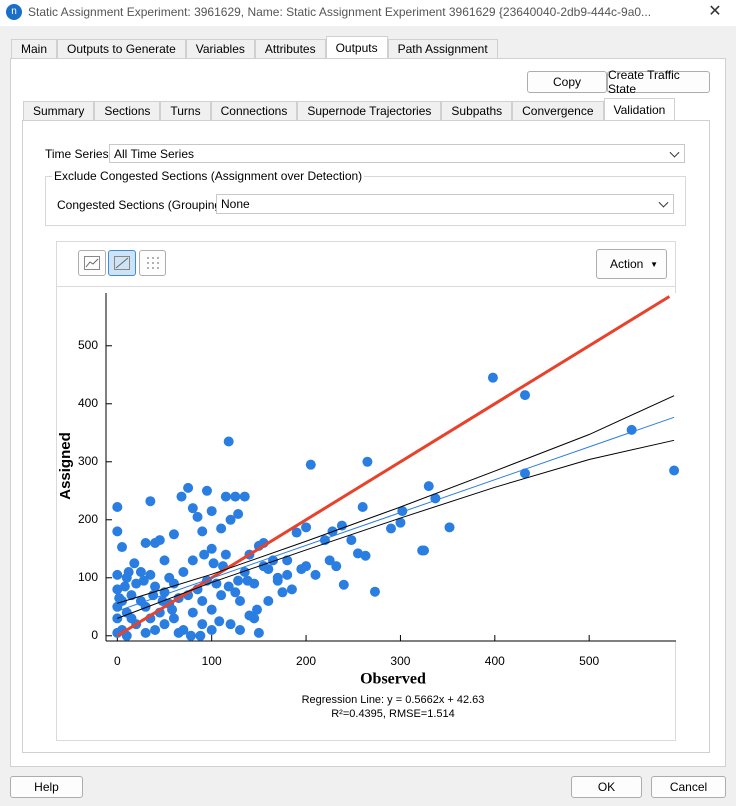 The image size is (736, 806). What do you see at coordinates (78, 154) in the screenshot?
I see `time-series-label: Time Series:` at bounding box center [78, 154].